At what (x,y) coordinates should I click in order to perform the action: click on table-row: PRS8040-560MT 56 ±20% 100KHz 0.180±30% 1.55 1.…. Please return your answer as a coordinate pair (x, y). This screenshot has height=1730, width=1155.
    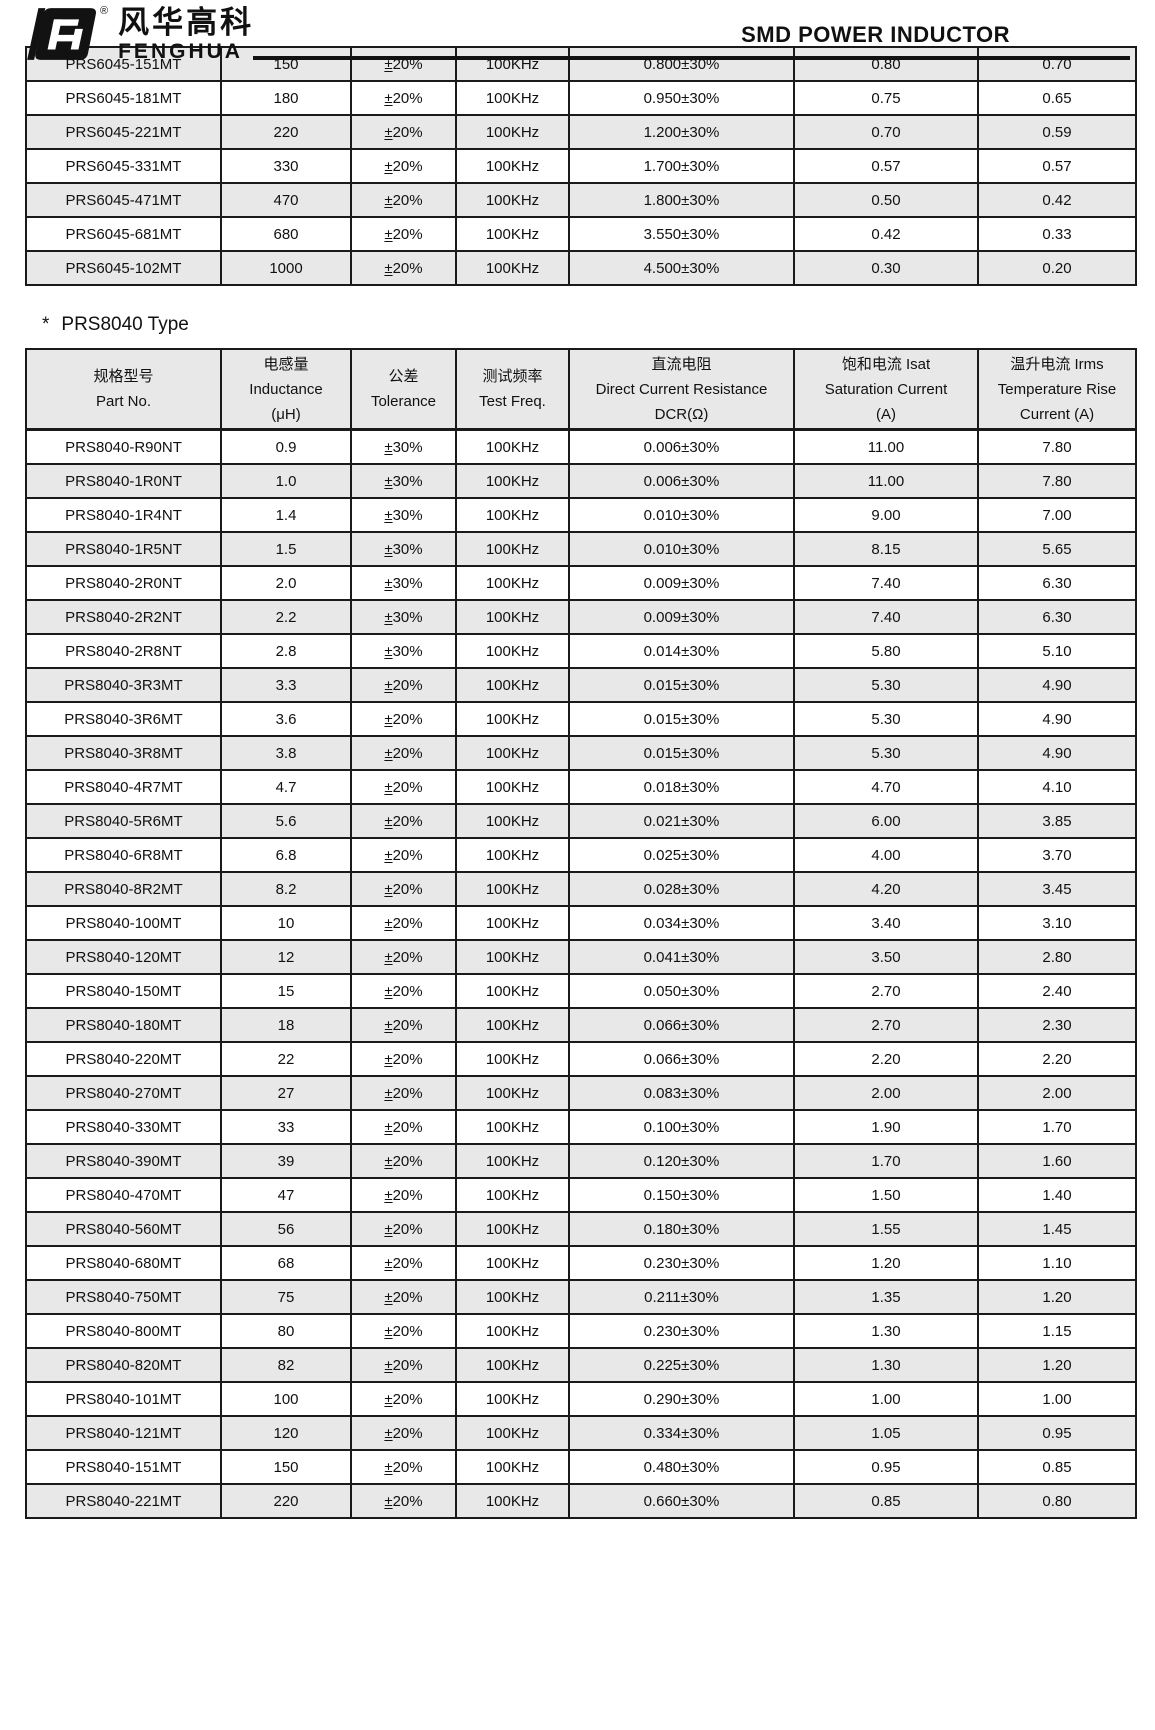
    Looking at the image, I should click on (581, 1229).